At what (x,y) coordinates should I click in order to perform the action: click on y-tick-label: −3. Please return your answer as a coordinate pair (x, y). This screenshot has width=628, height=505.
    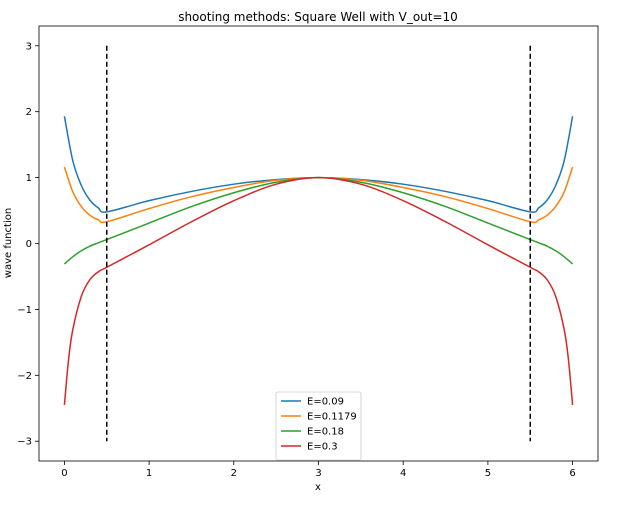
    Looking at the image, I should click on (24, 442).